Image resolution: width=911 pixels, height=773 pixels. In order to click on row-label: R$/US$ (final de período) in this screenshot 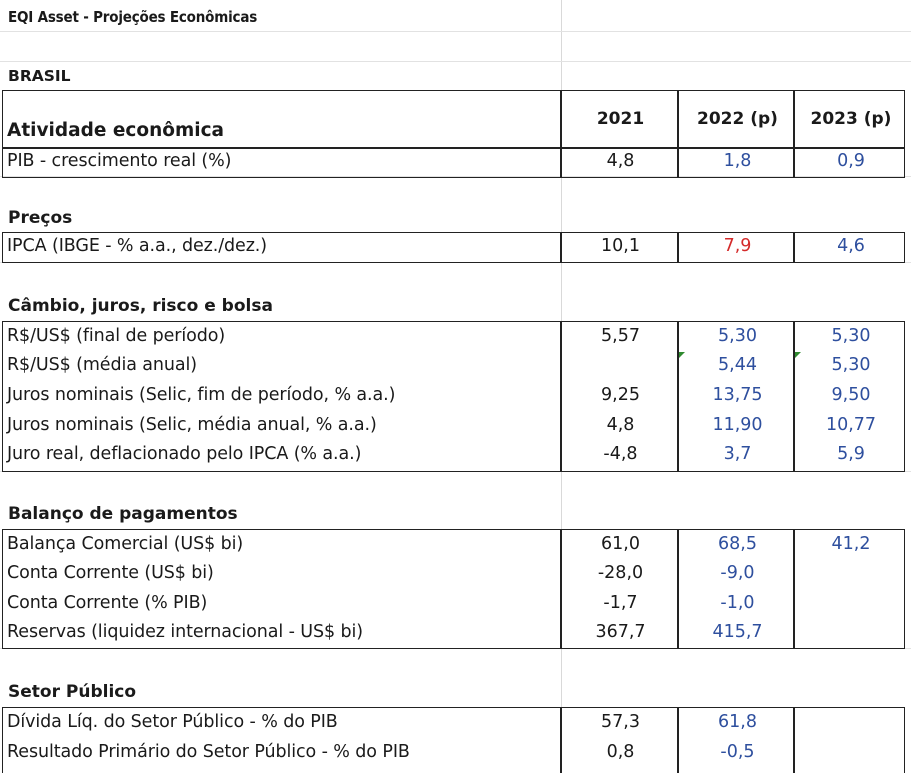, I will do `click(116, 336)`.